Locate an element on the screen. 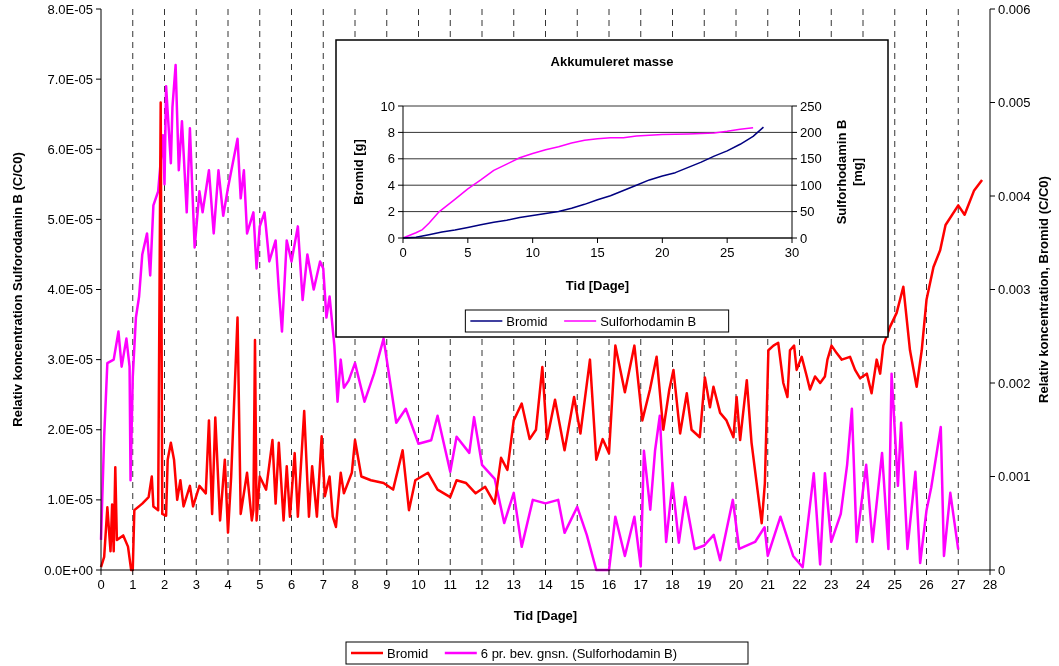 The image size is (1059, 666). y-tick-label: 4.0E-05 is located at coordinates (70, 289).